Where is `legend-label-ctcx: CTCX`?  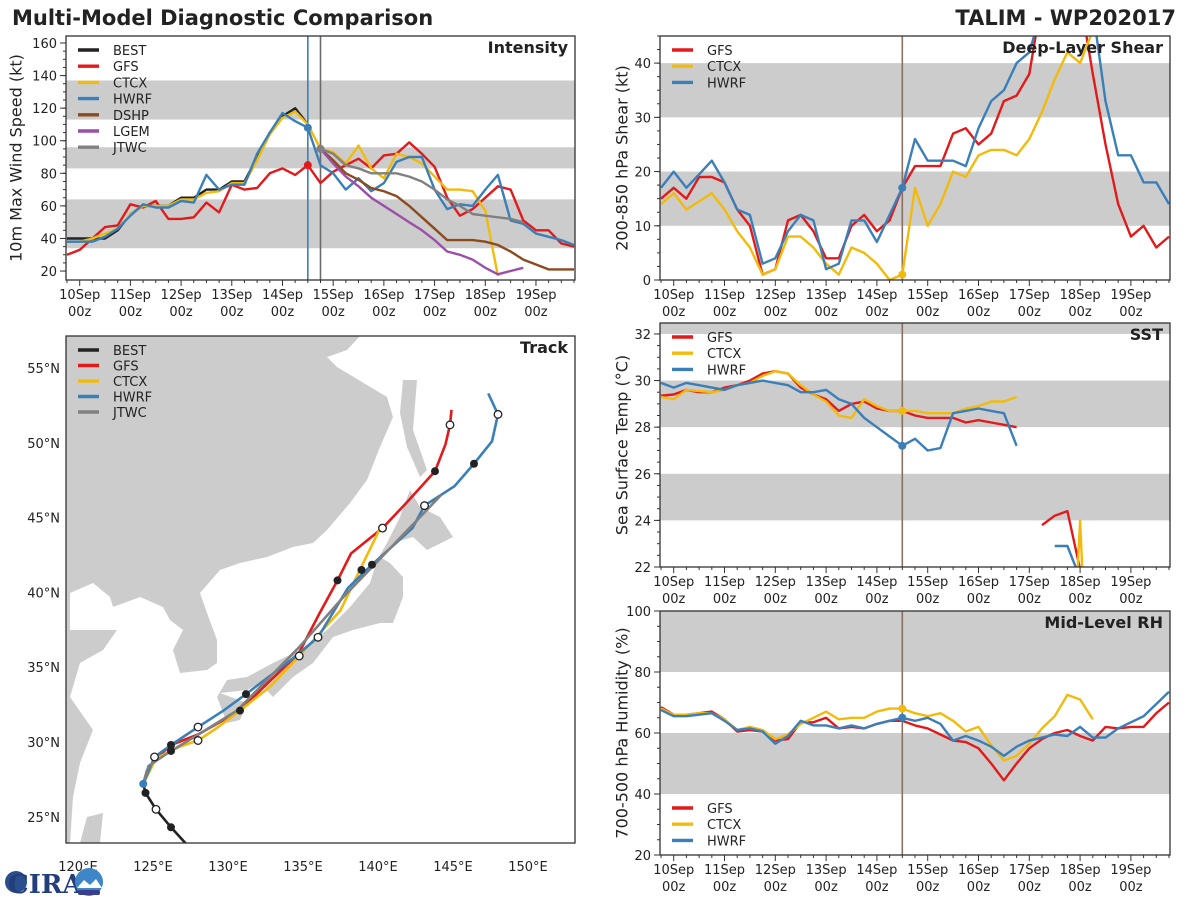
legend-label-ctcx: CTCX is located at coordinates (724, 354).